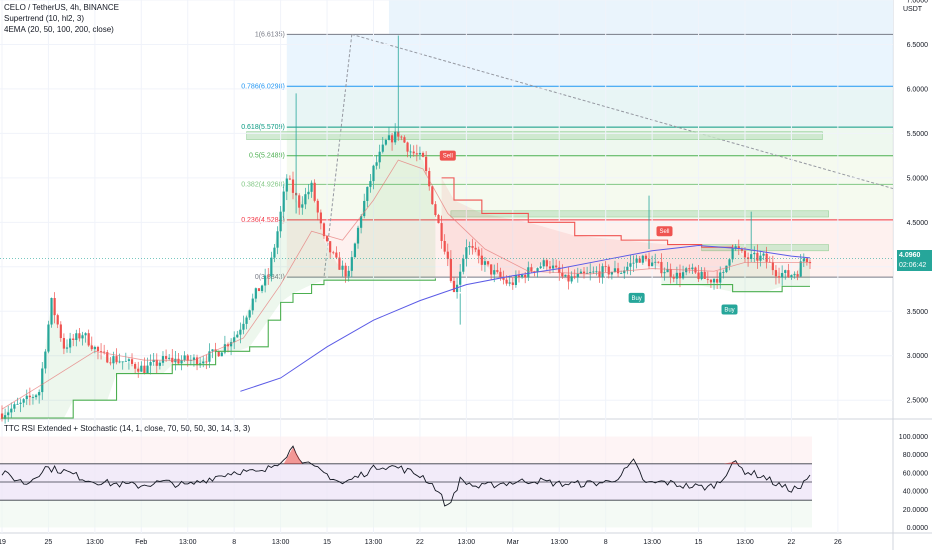  What do you see at coordinates (735, 288) in the screenshot?
I see `supertrend-line-up` at bounding box center [735, 288].